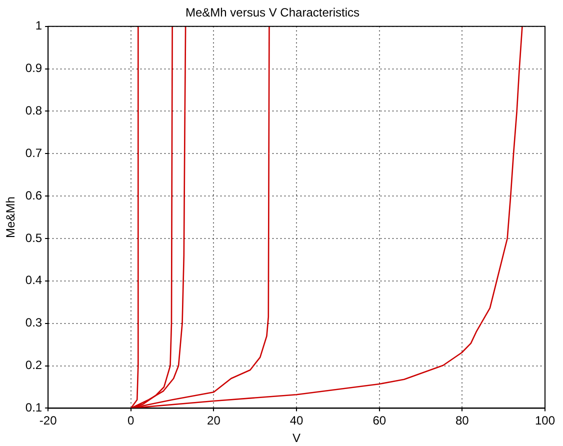 The height and width of the screenshot is (446, 563). I want to click on y-tick-label: 0.3, so click(33, 323).